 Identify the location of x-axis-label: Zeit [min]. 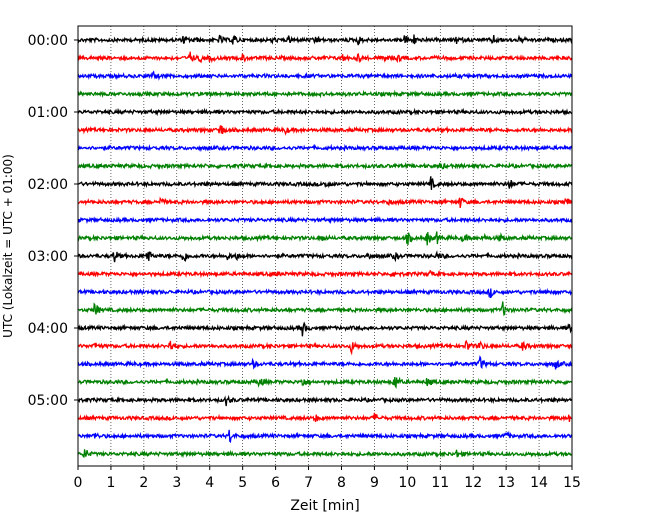
(324, 506).